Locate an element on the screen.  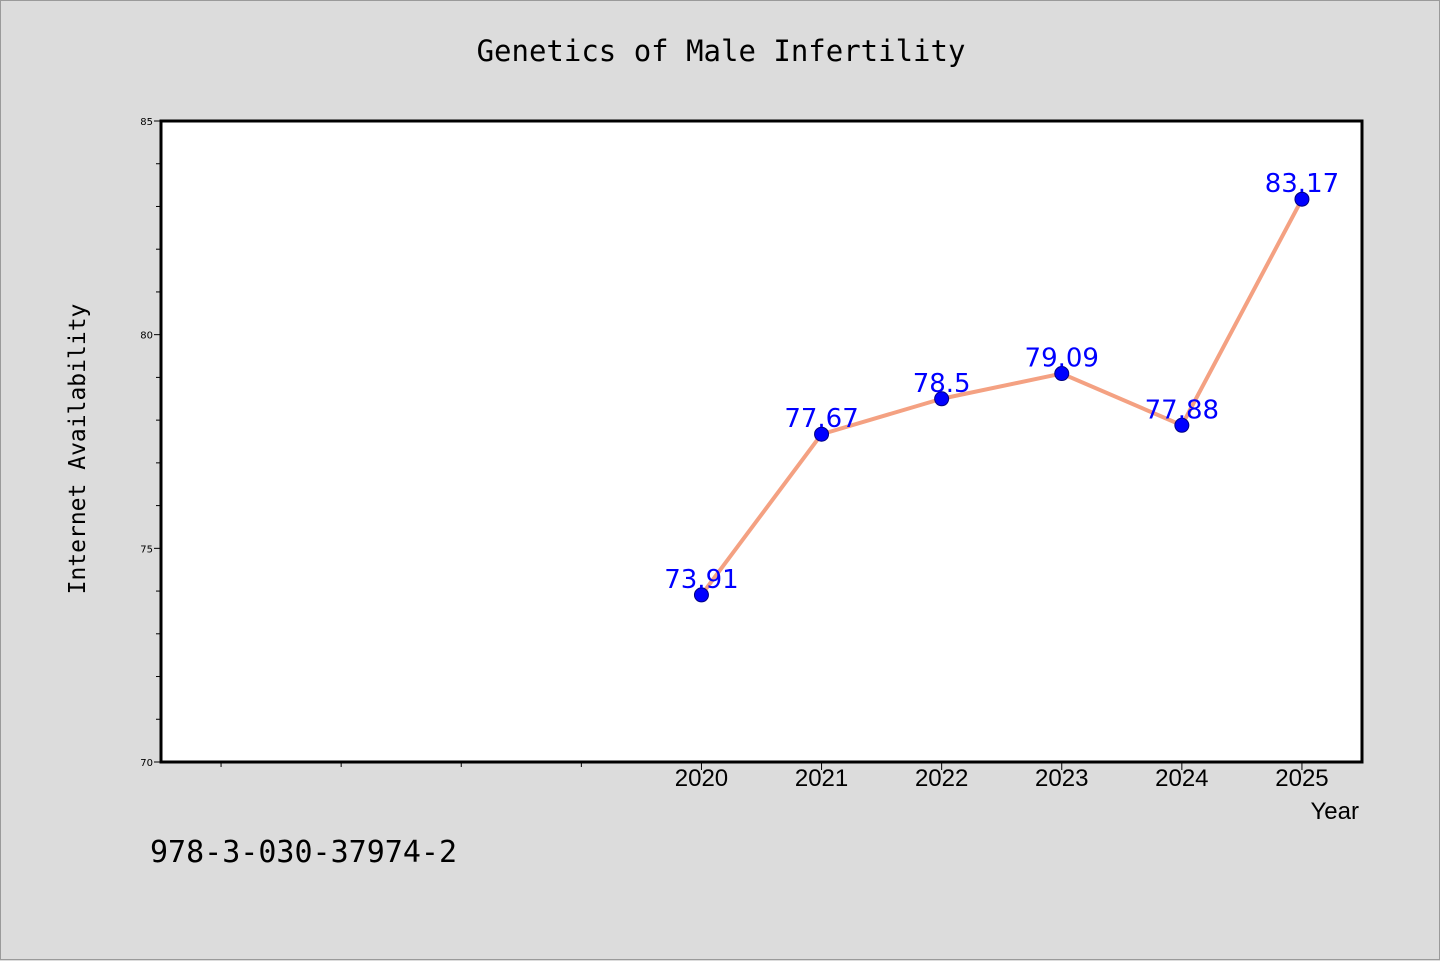
y-tick-label: 70 is located at coordinates (146, 763).